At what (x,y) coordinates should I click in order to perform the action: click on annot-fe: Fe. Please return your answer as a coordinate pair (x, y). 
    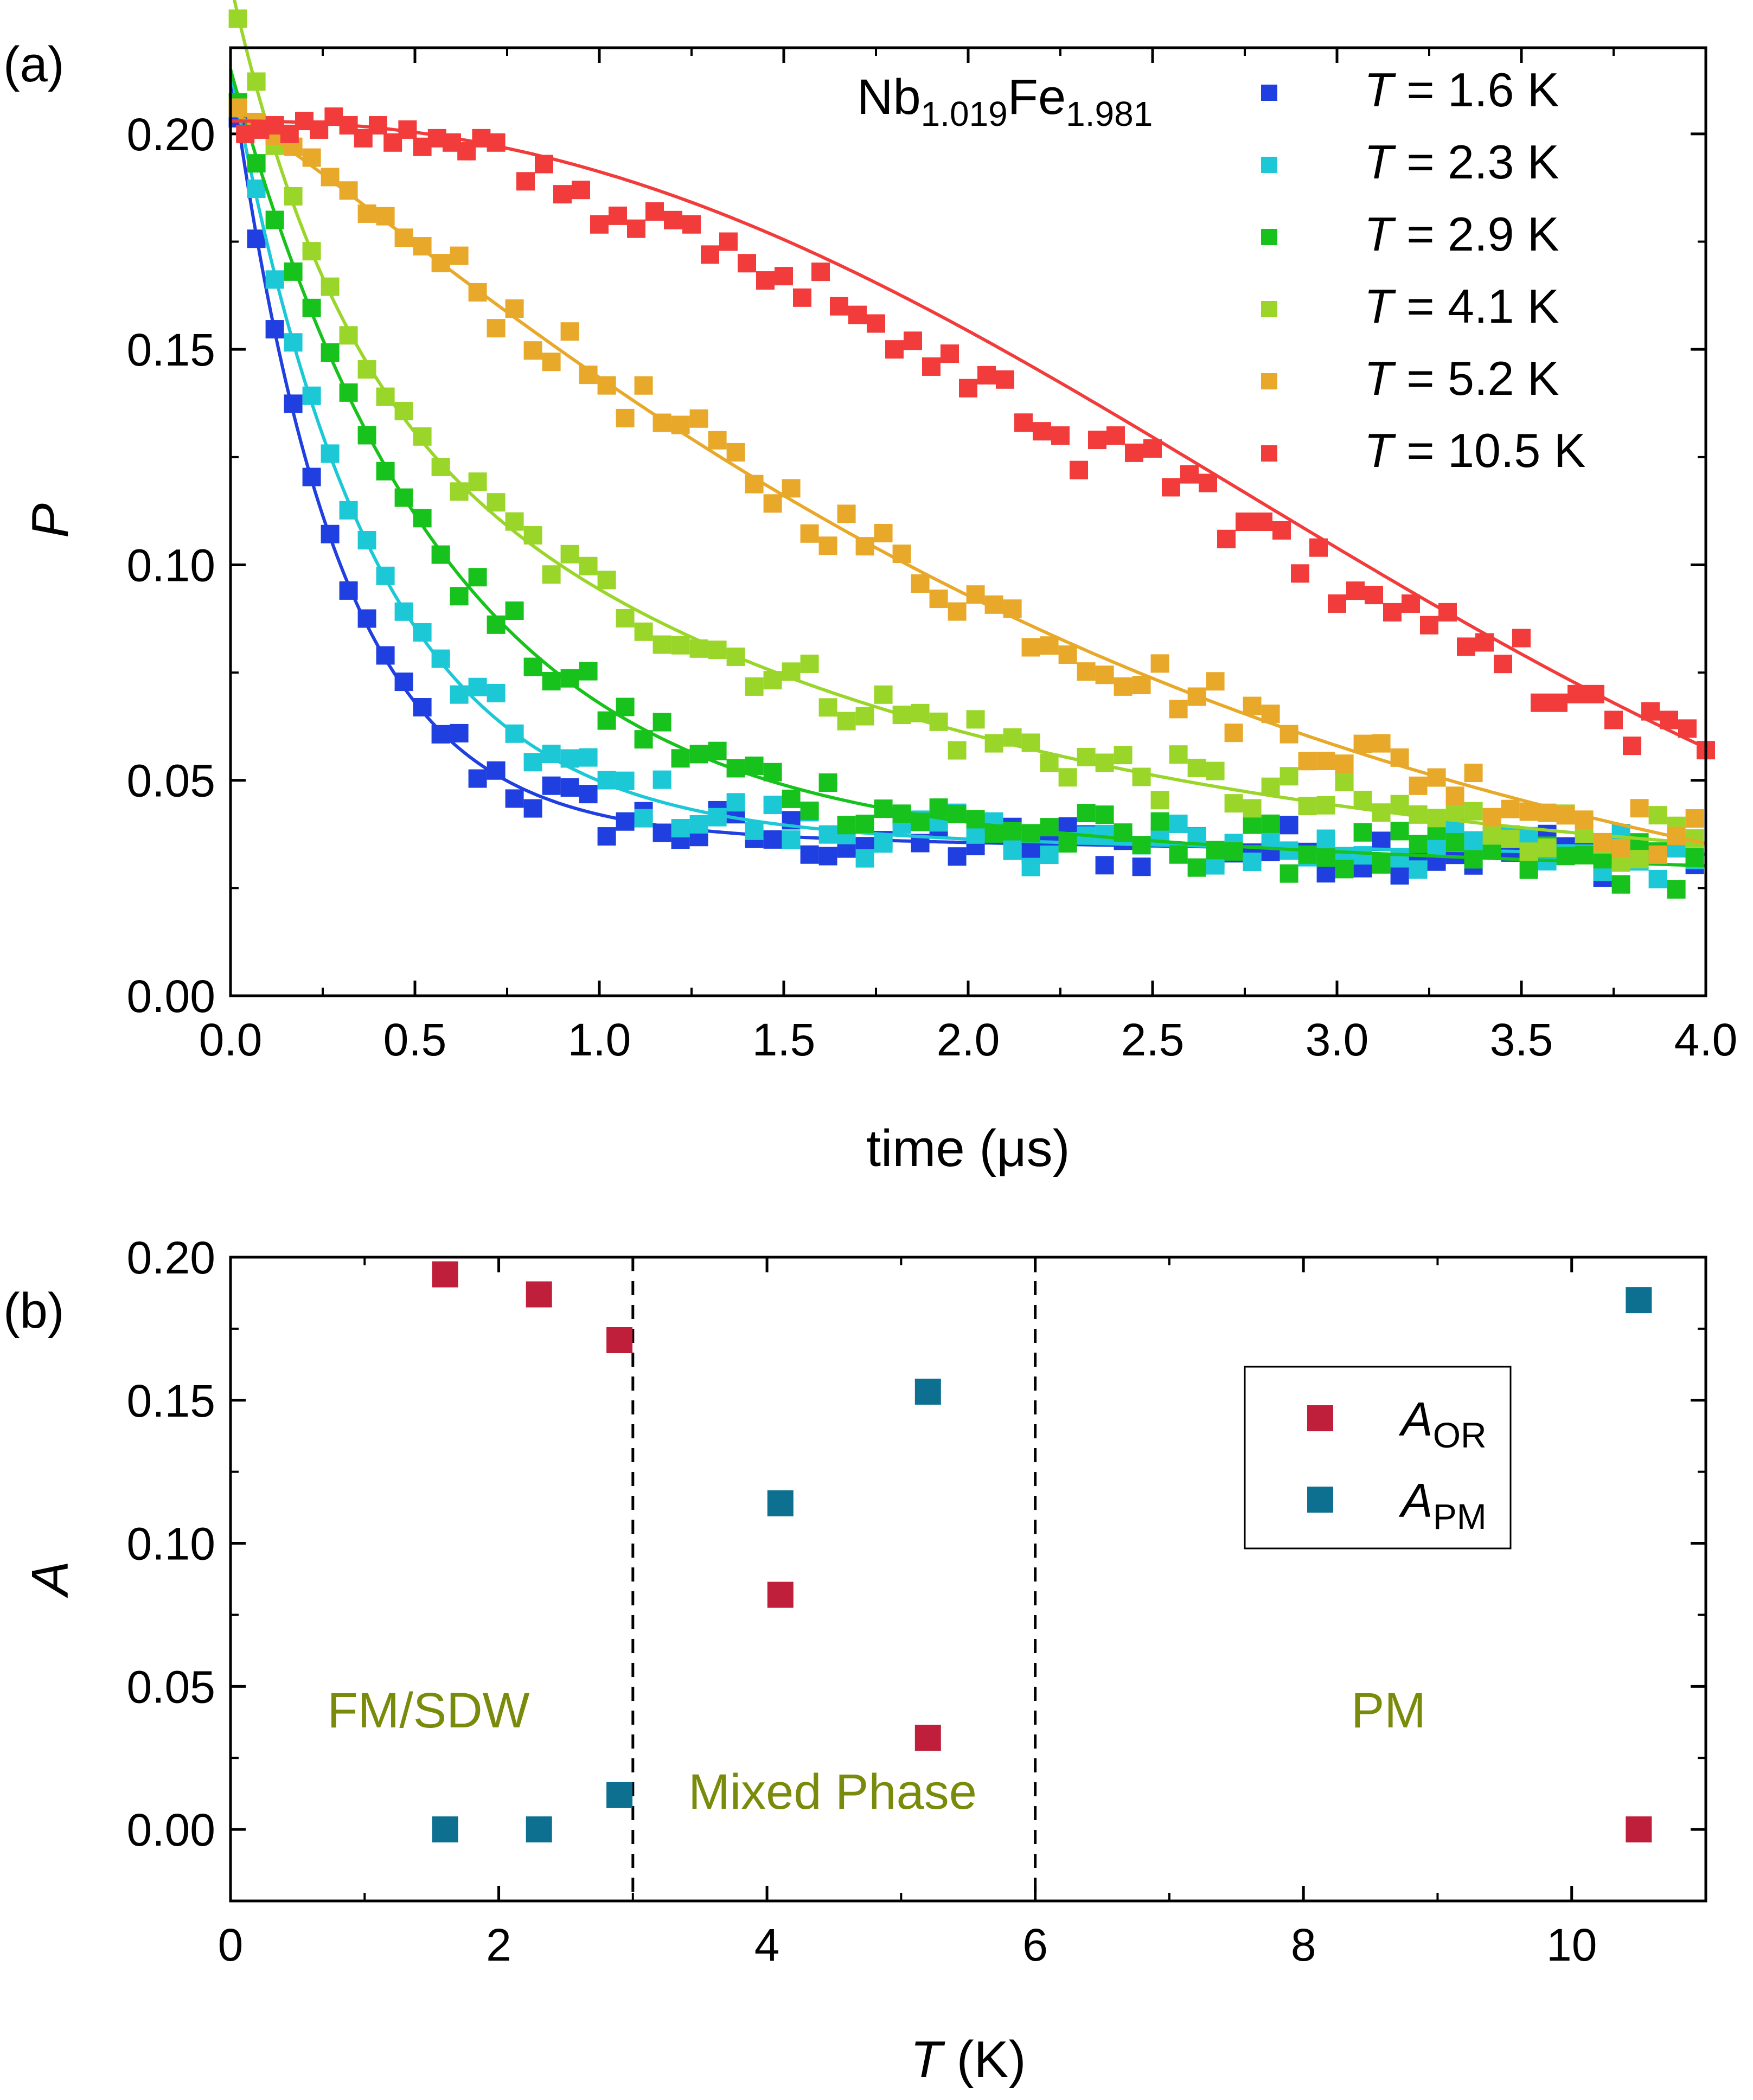
    Looking at the image, I should click on (1037, 97).